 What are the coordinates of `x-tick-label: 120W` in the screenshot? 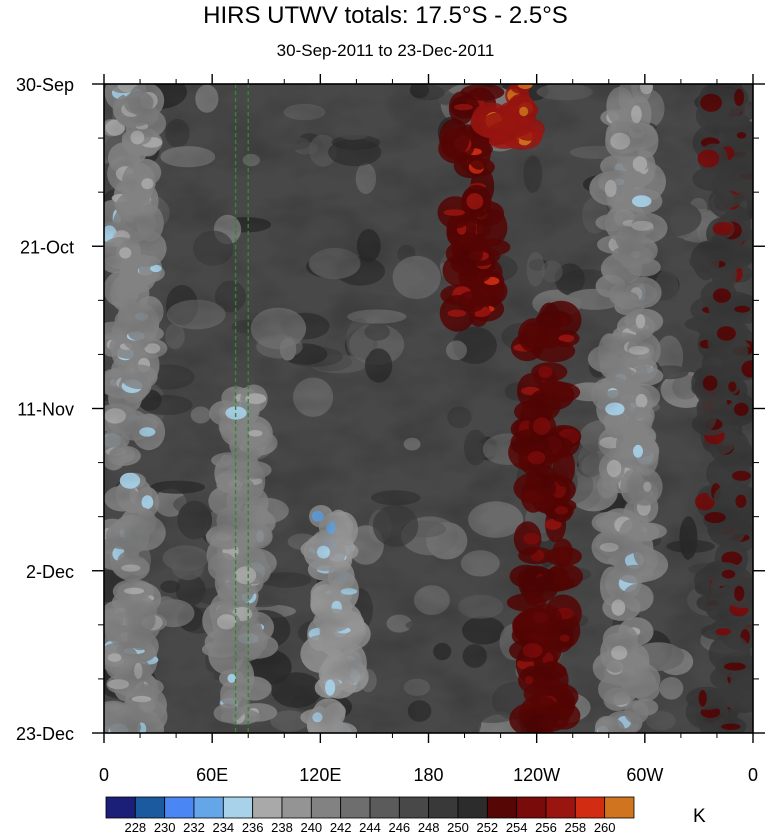 It's located at (536, 775).